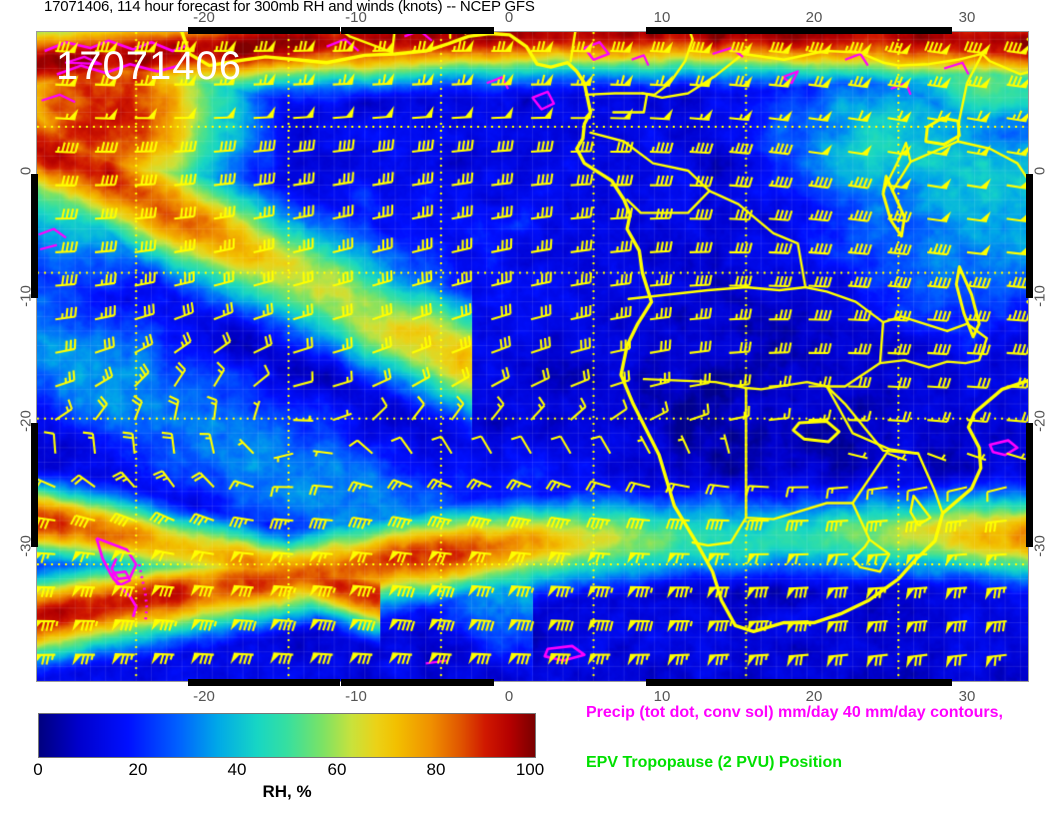 Image resolution: width=1056 pixels, height=816 pixels. Describe the element at coordinates (436, 769) in the screenshot. I see `colorbar-tick-80: 80` at that location.